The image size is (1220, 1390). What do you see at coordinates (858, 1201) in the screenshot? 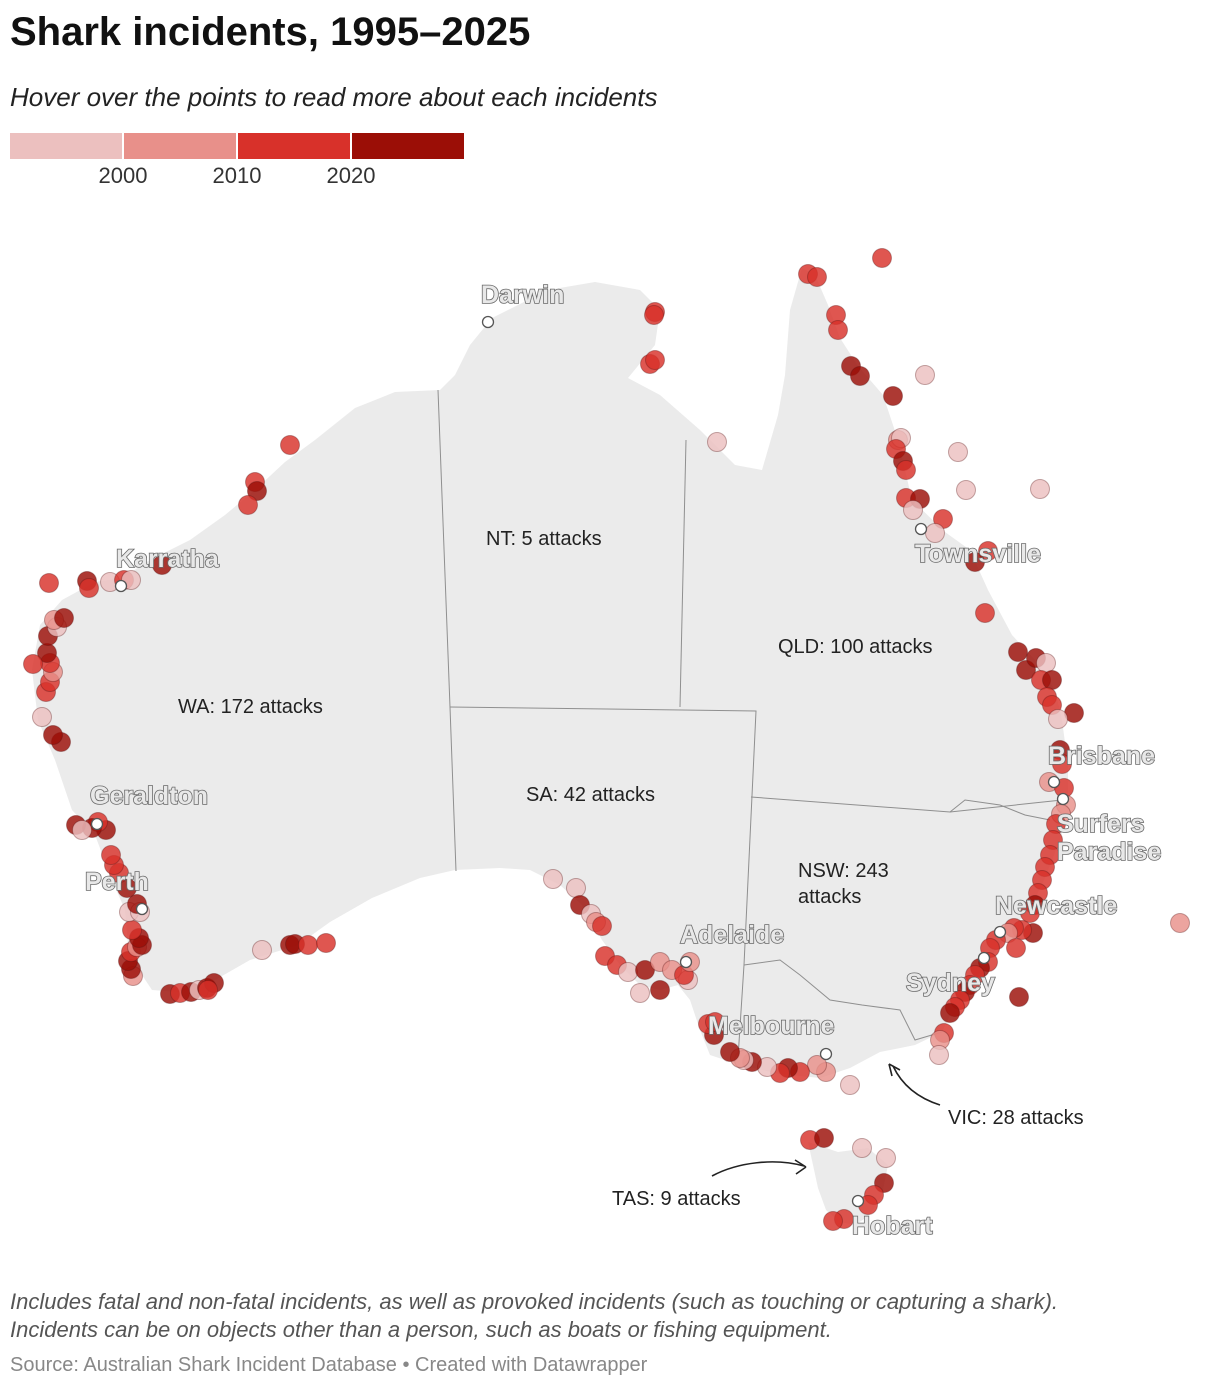
I see `hobart-marker` at bounding box center [858, 1201].